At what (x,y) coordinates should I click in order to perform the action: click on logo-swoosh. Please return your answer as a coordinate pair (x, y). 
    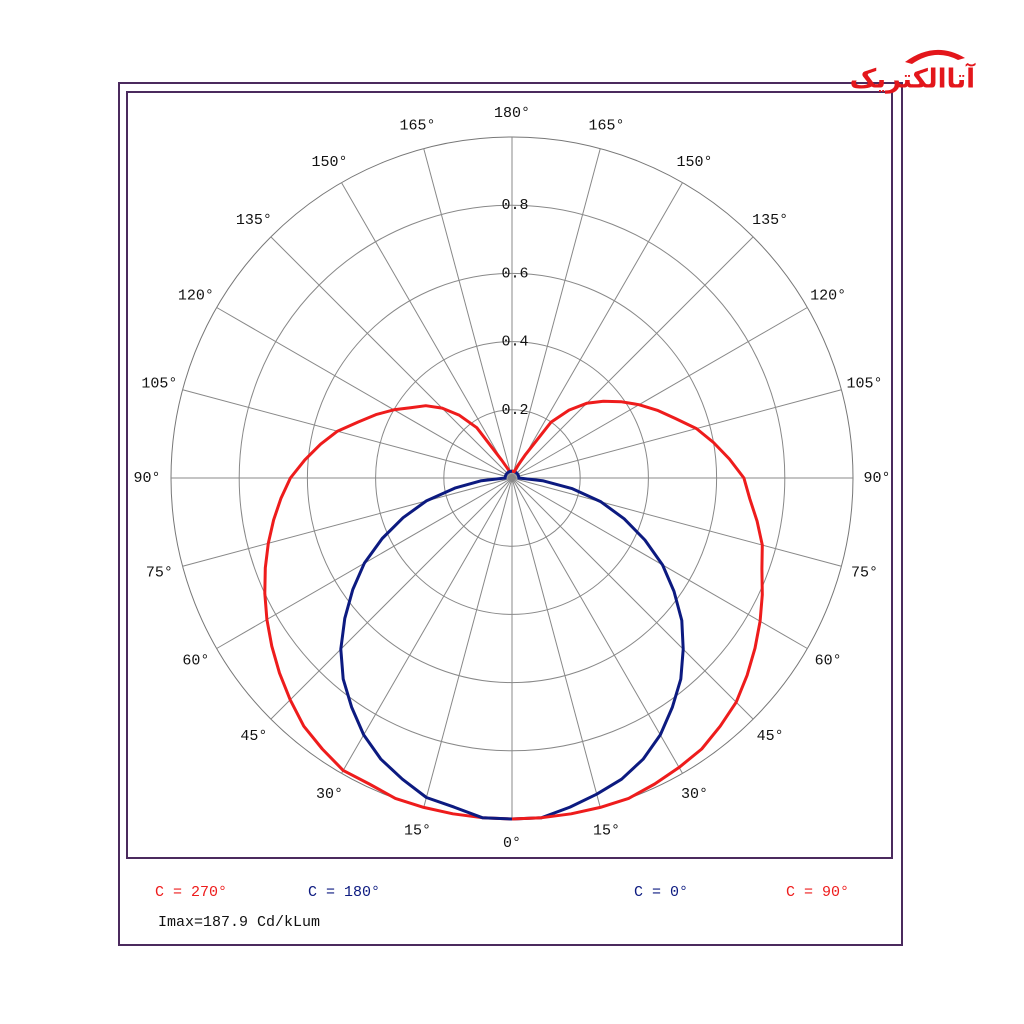
    Looking at the image, I should click on (935, 56).